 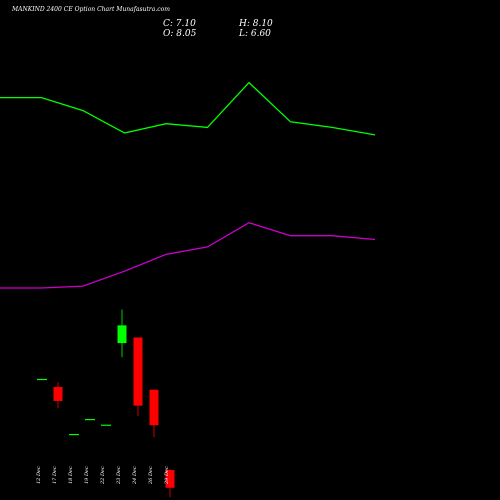 I want to click on x-tick-label: 12 Dec, so click(x=39, y=475).